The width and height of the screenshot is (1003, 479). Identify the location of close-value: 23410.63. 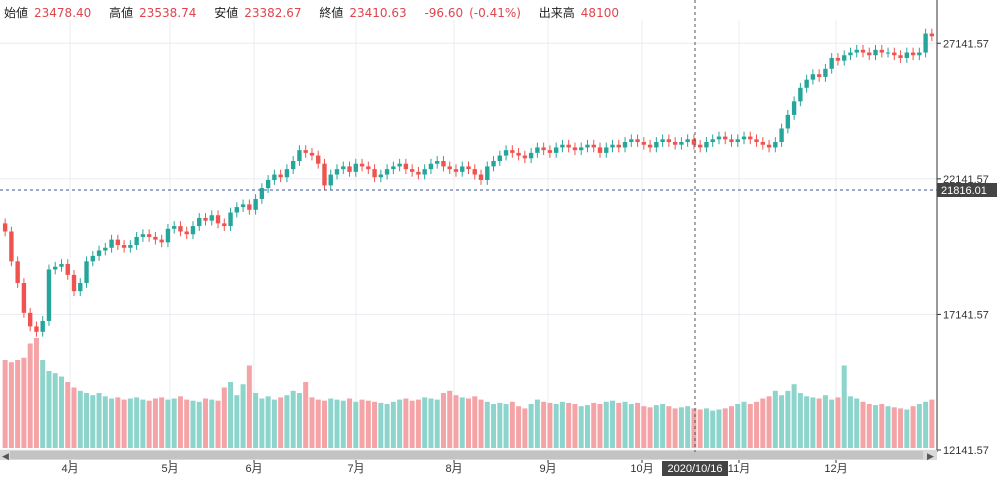
(378, 13).